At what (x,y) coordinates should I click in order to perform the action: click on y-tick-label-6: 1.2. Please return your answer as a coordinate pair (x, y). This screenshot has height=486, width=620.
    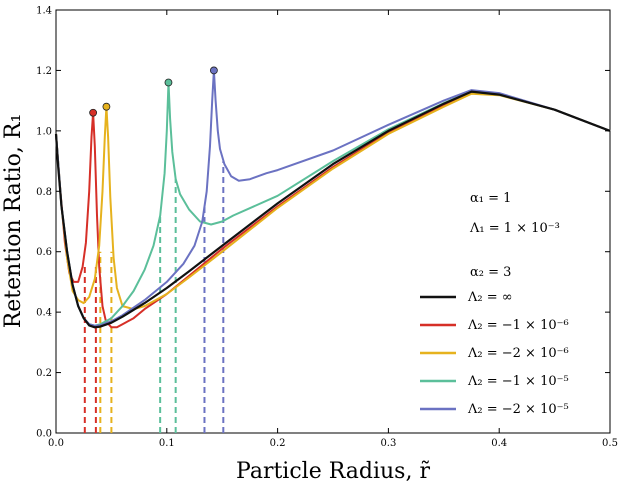
    Looking at the image, I should click on (44, 71).